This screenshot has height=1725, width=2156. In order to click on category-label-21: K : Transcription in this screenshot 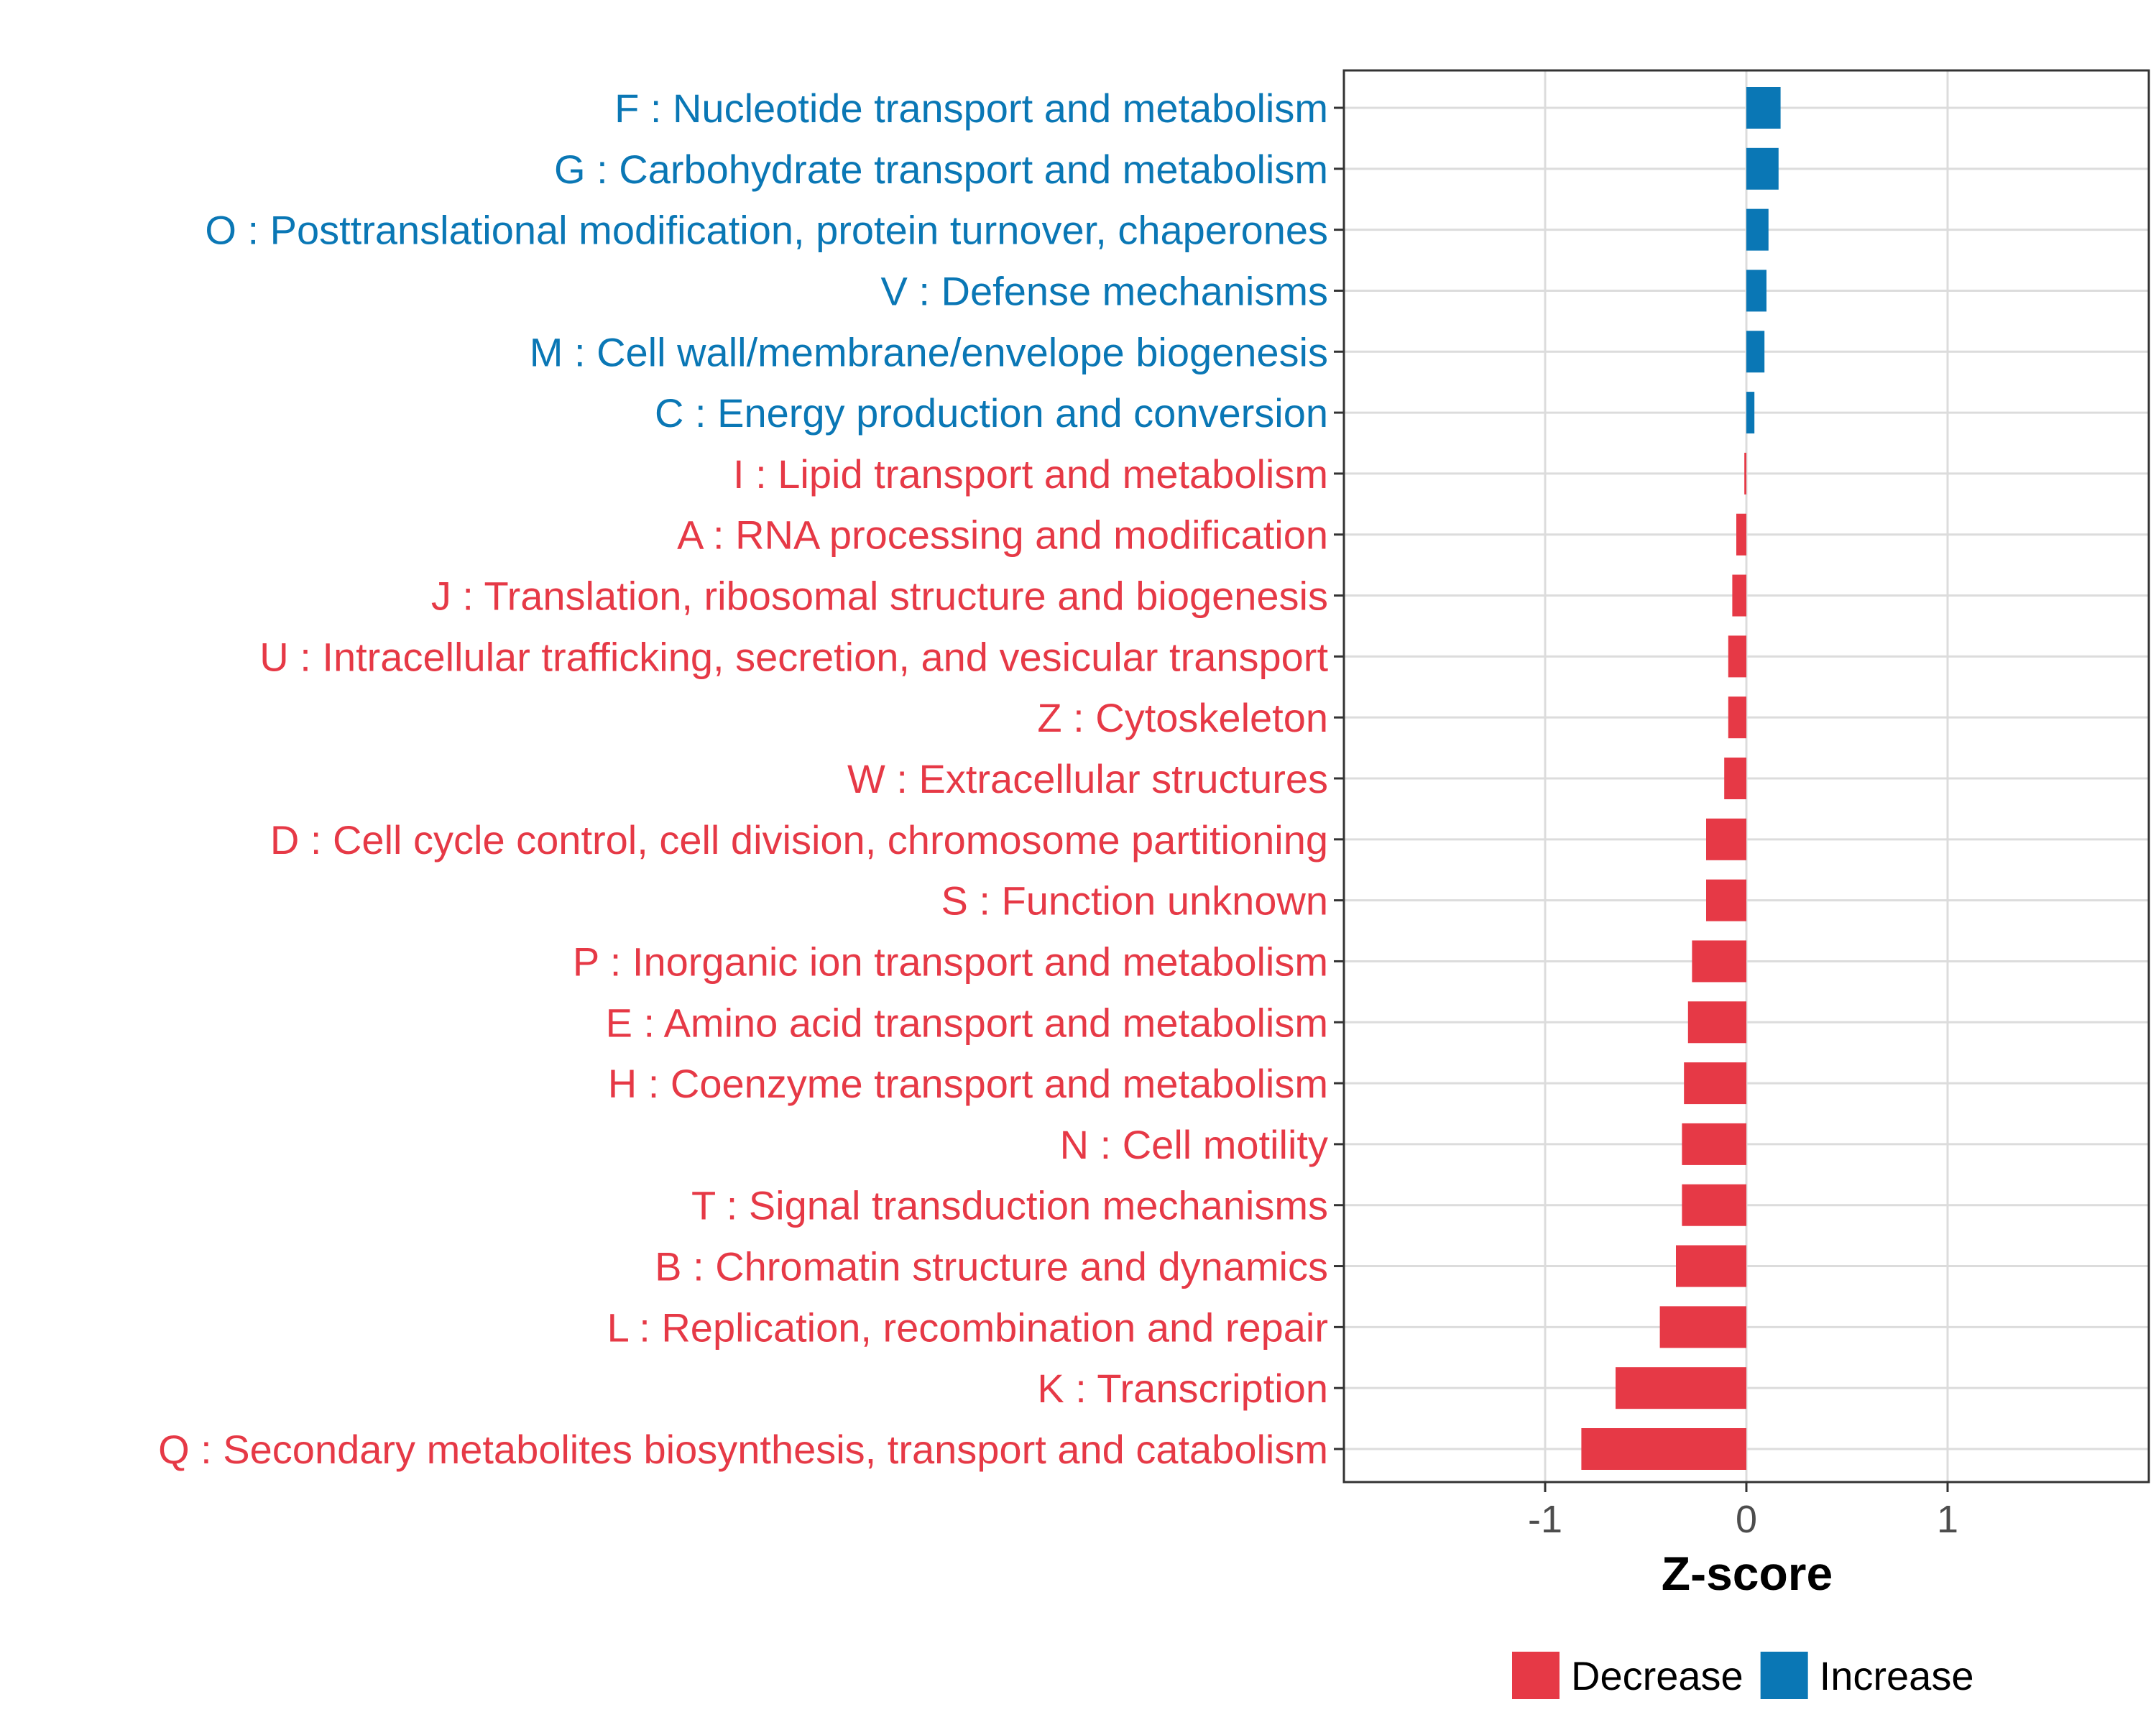, I will do `click(1182, 1388)`.